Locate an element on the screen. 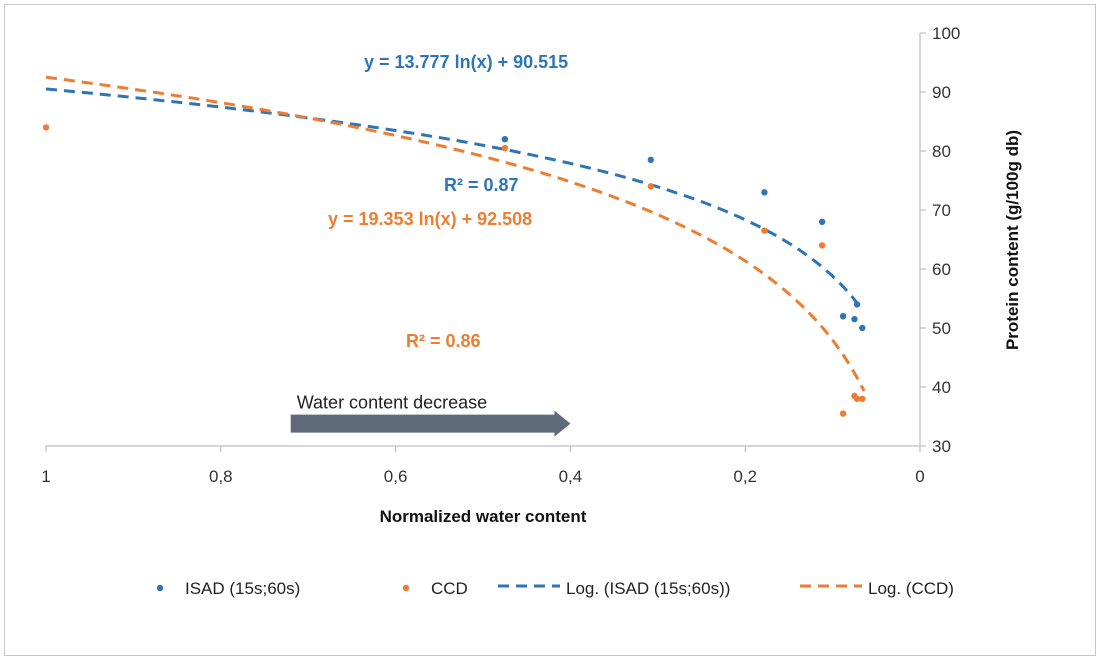  x-tick-label: 0 is located at coordinates (919, 476).